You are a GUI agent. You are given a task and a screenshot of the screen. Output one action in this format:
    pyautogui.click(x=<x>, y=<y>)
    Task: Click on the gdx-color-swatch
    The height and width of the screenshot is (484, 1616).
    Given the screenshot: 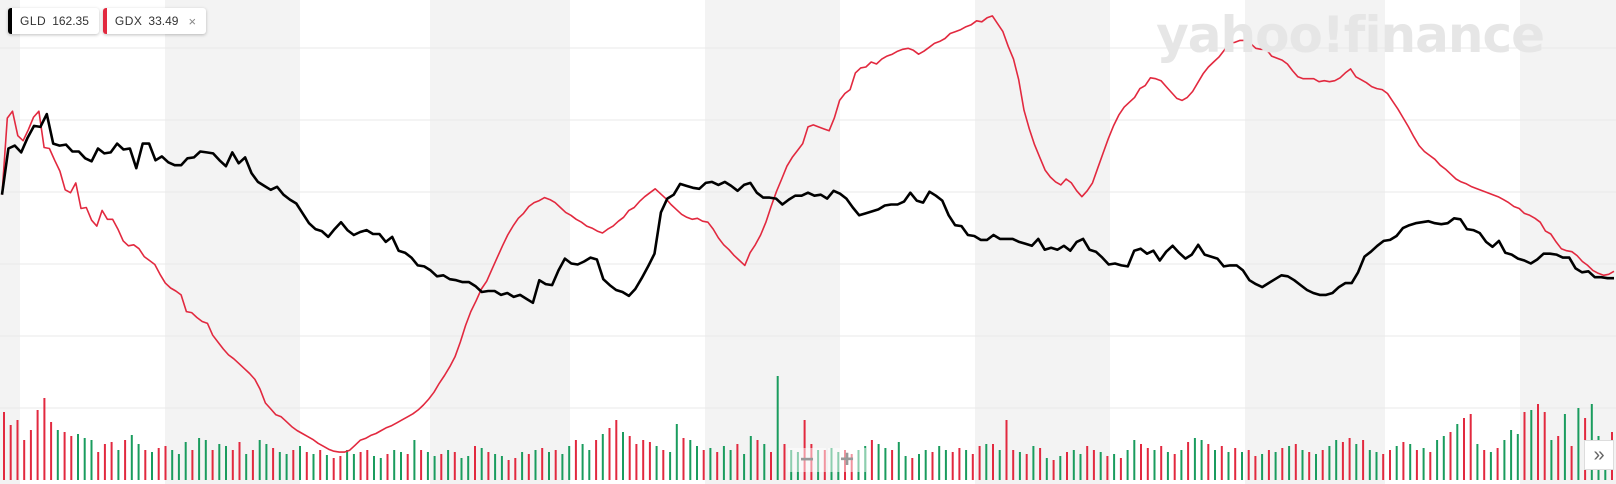 What is the action you would take?
    pyautogui.click(x=104, y=21)
    